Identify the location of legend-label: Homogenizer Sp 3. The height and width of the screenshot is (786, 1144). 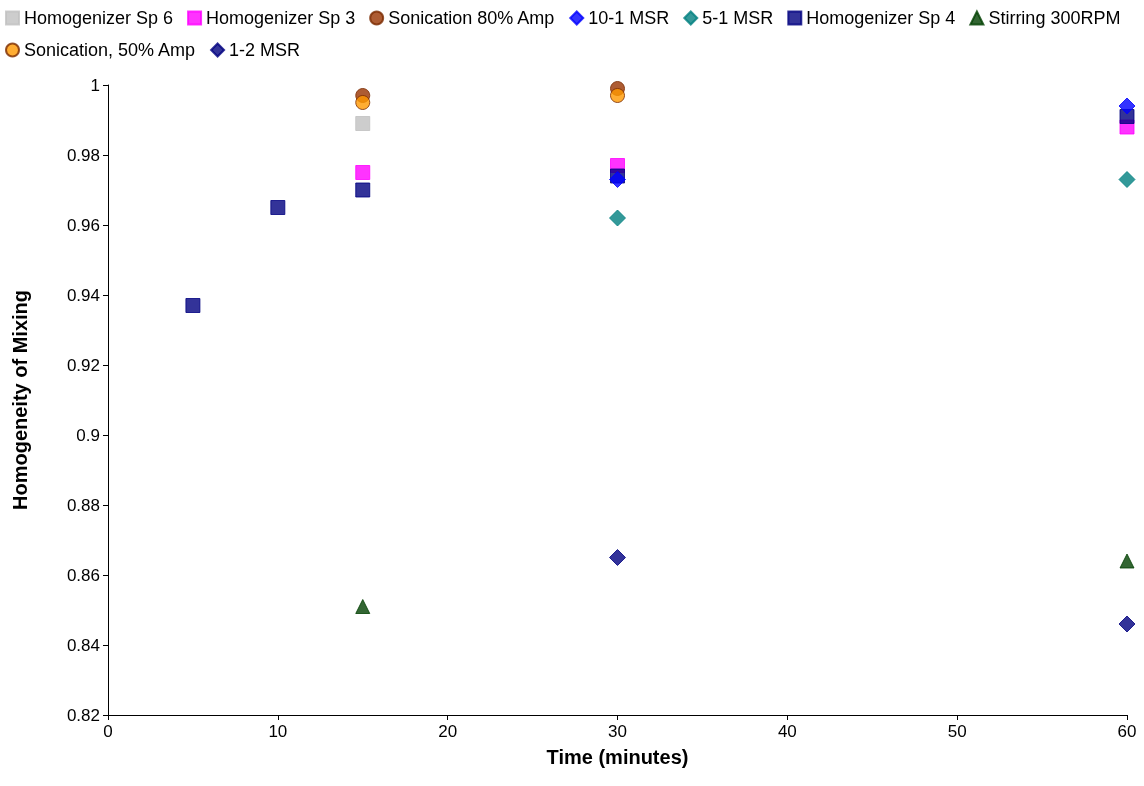
(281, 18).